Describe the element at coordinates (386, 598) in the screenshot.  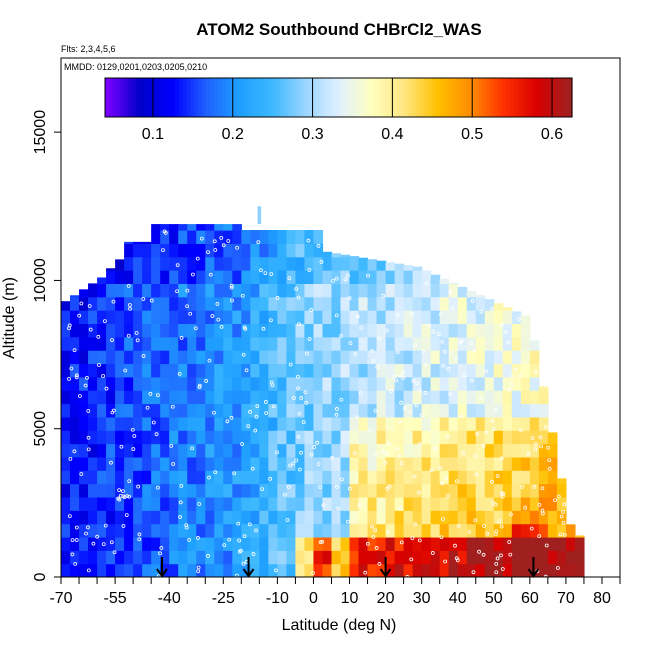
I see `x-tick-label: 20` at that location.